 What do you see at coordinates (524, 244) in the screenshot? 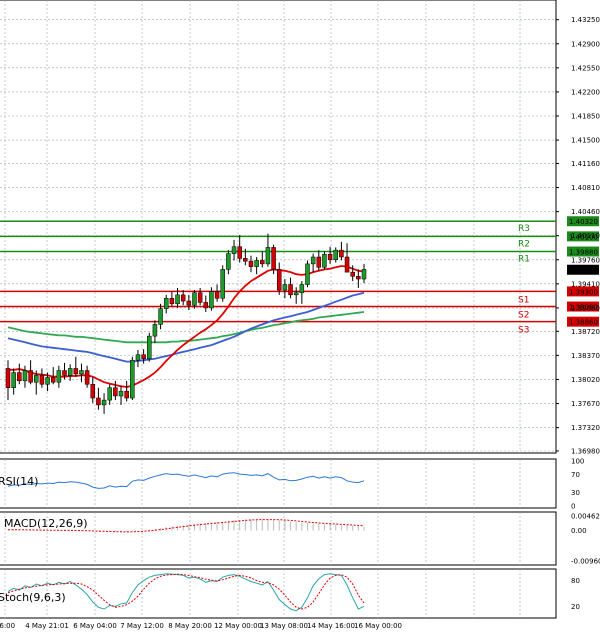
I see `level-name-r2: R2` at bounding box center [524, 244].